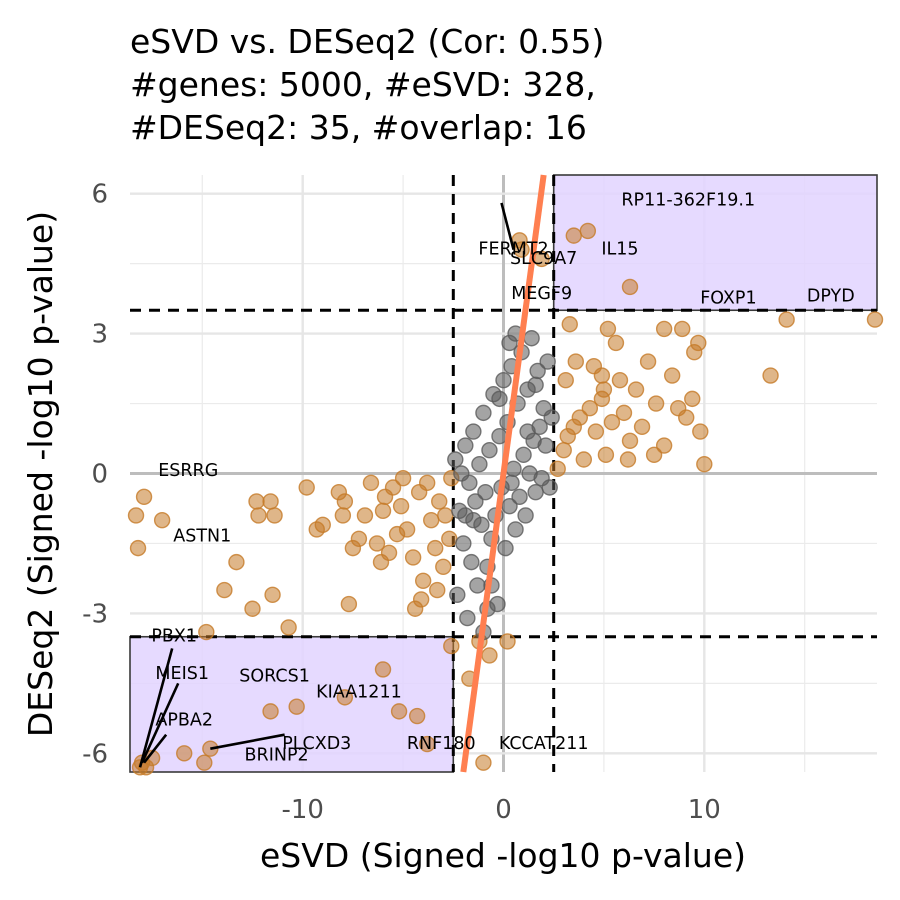 Image resolution: width=900 pixels, height=900 pixels. Describe the element at coordinates (358, 127) in the screenshot. I see `chart-title-line-3: #DESeq2: 35, #overlap: 16` at that location.